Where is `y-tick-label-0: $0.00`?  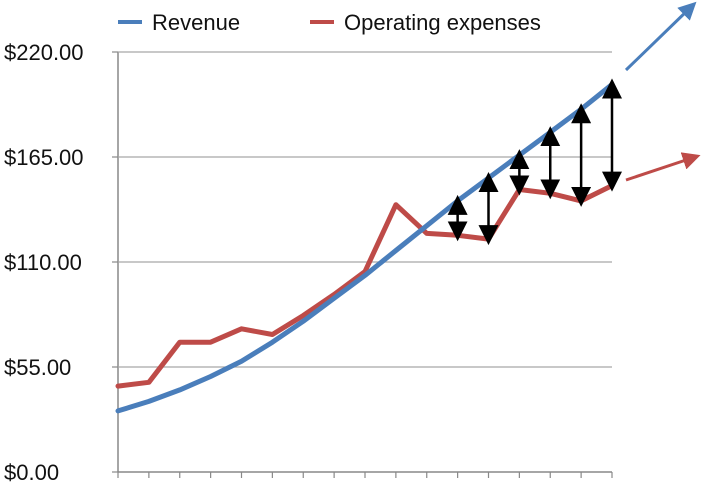
y-tick-label-0: $0.00 is located at coordinates (31, 472).